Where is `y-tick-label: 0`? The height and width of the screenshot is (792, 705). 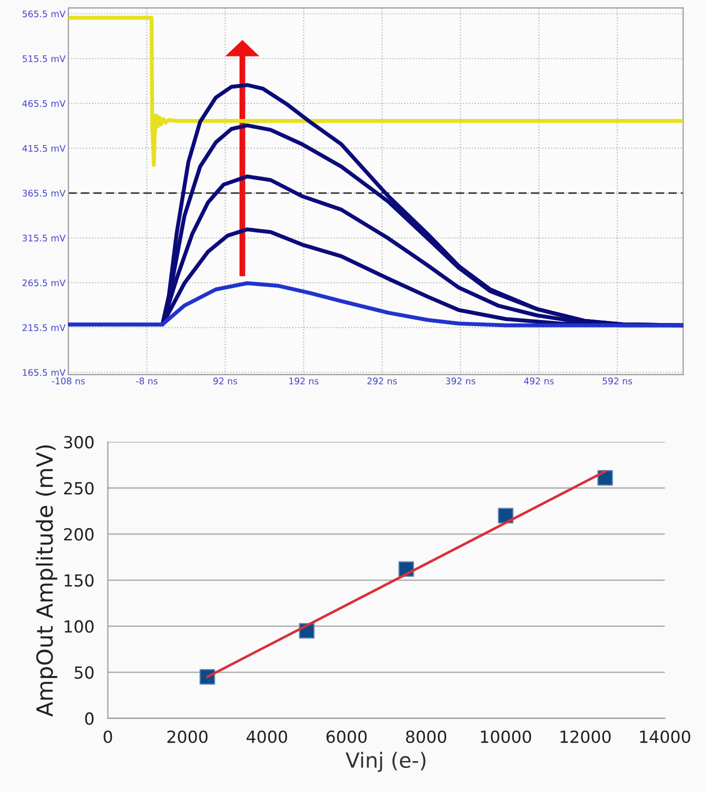
y-tick-label: 0 is located at coordinates (89, 718).